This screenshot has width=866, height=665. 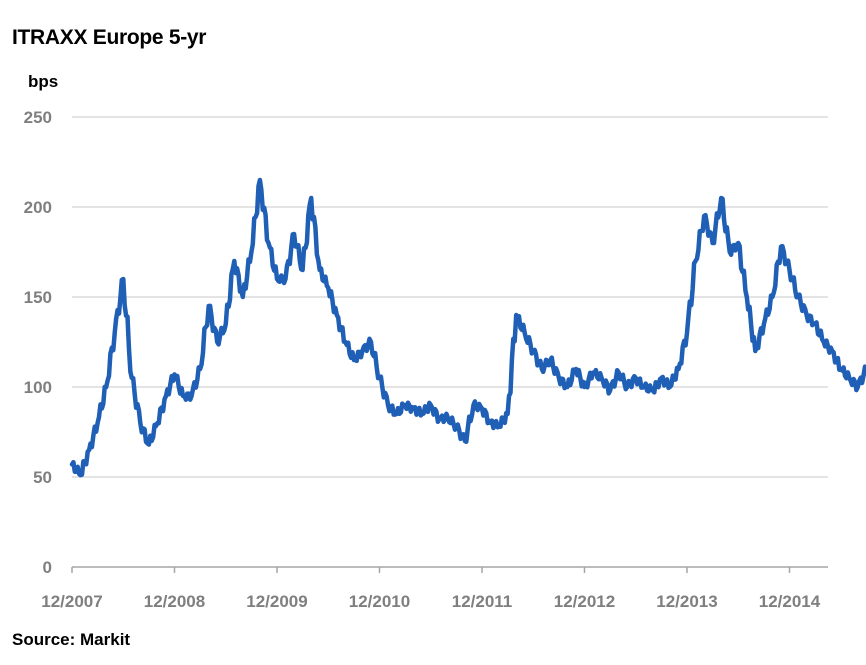 What do you see at coordinates (790, 601) in the screenshot?
I see `x-tick-label: 12/2014` at bounding box center [790, 601].